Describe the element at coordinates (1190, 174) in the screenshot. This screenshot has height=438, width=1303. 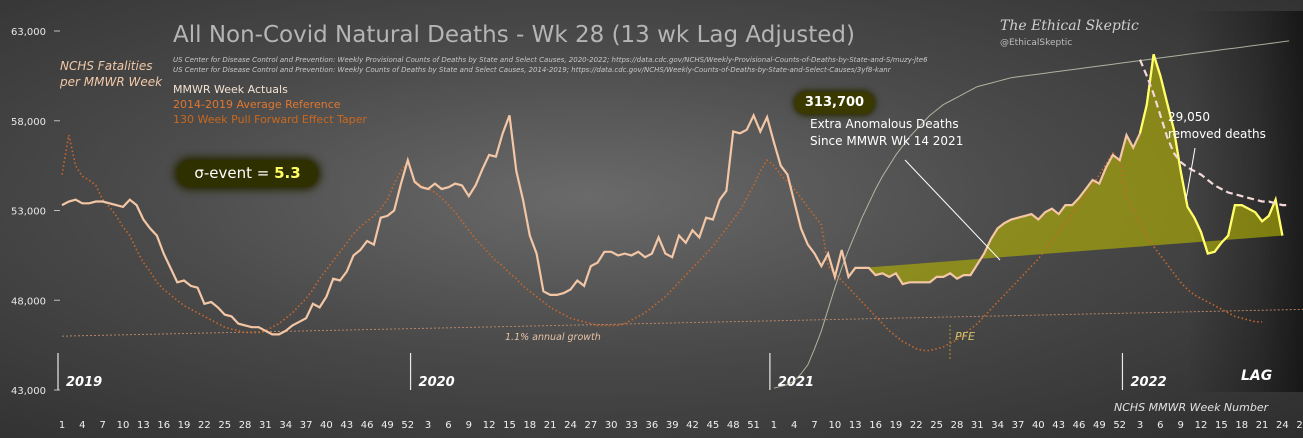
I see `removed-deaths-pointer` at that location.